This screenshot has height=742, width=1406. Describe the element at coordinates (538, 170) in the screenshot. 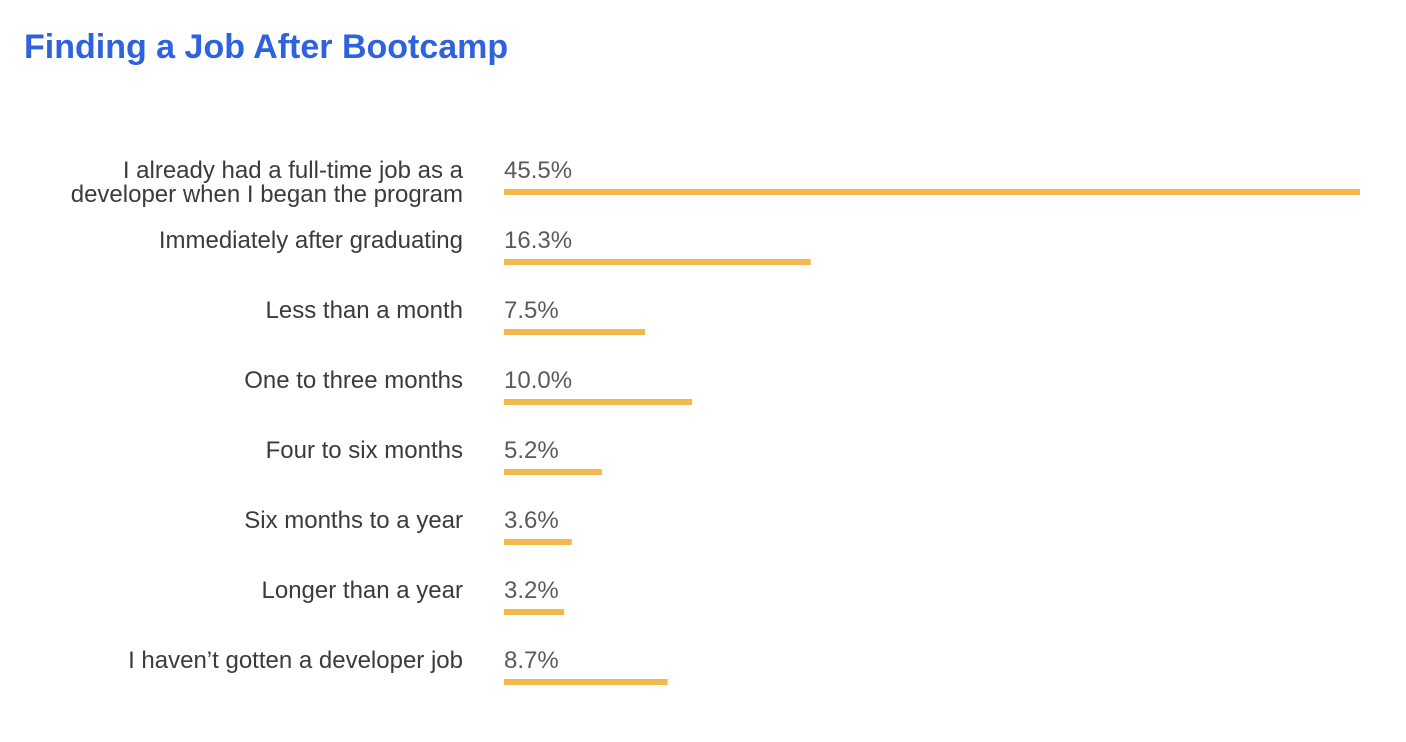

I see `value-label: 45.5%` at that location.